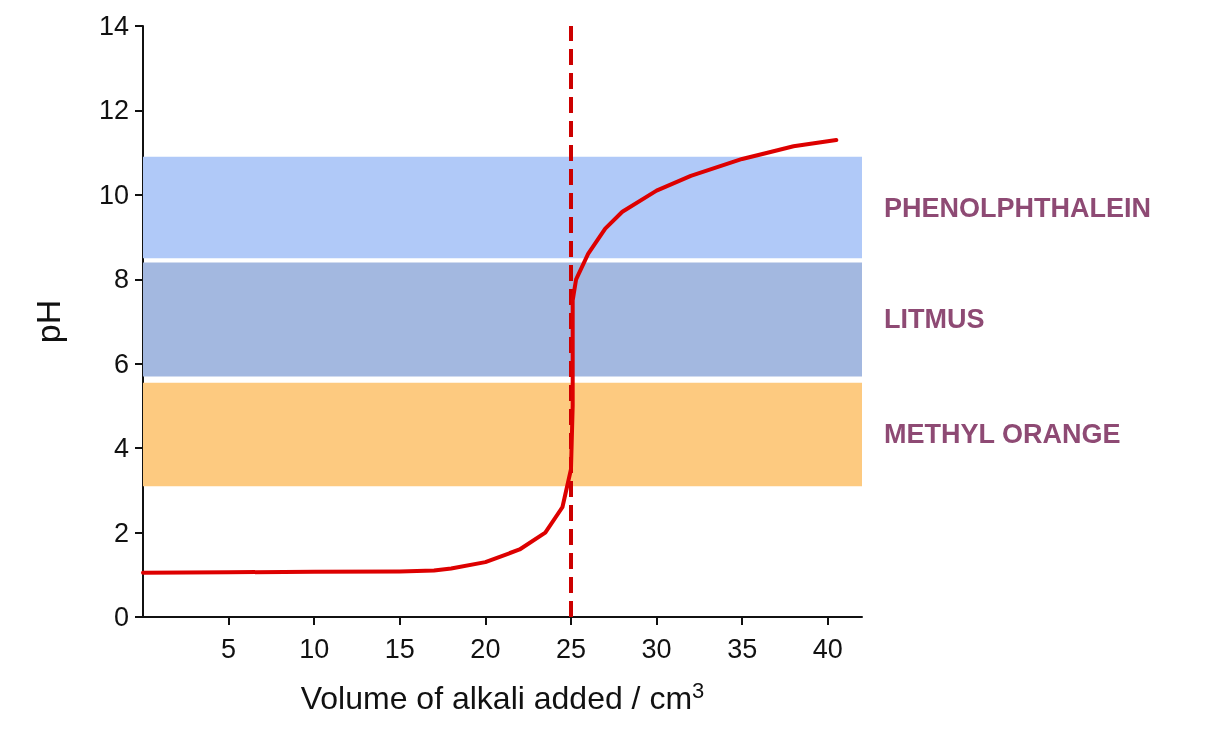 The image size is (1226, 749). What do you see at coordinates (121, 448) in the screenshot?
I see `y-tick-label: 4` at bounding box center [121, 448].